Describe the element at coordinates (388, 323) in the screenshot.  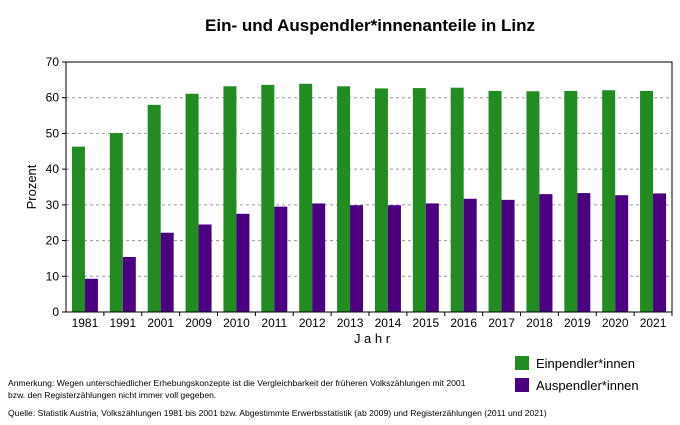
I see `x-tick-label: 2014` at that location.